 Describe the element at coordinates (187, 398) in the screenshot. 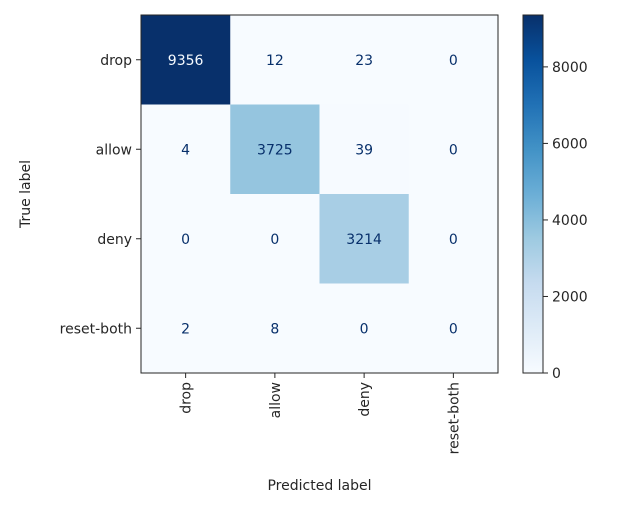

I see `x-tick-label: drop` at that location.